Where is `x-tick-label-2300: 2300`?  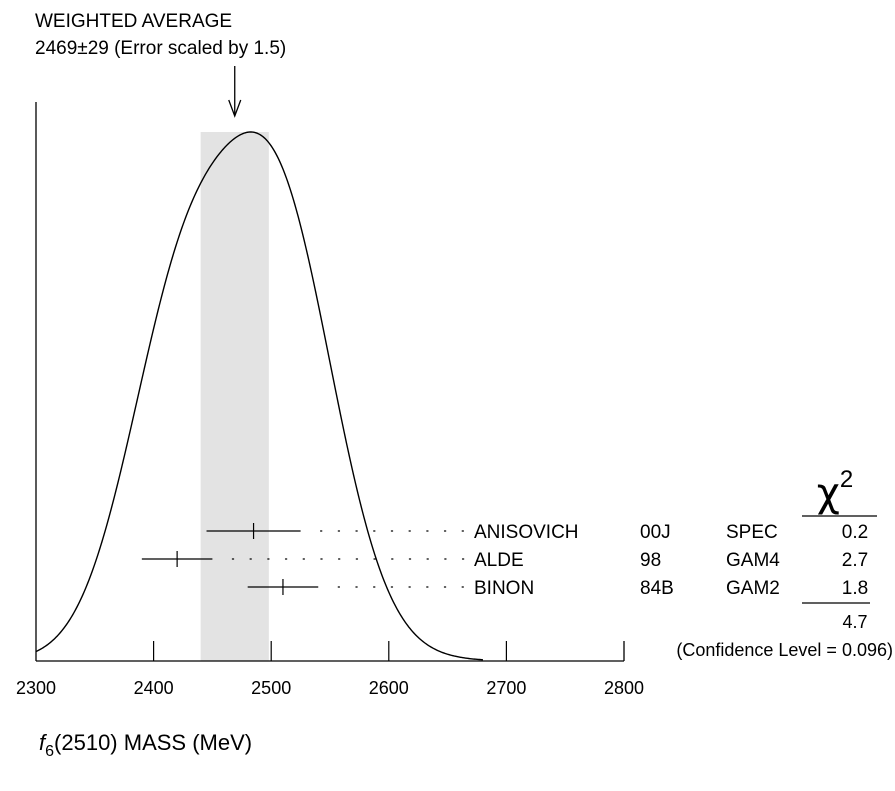 x-tick-label-2300: 2300 is located at coordinates (36, 688).